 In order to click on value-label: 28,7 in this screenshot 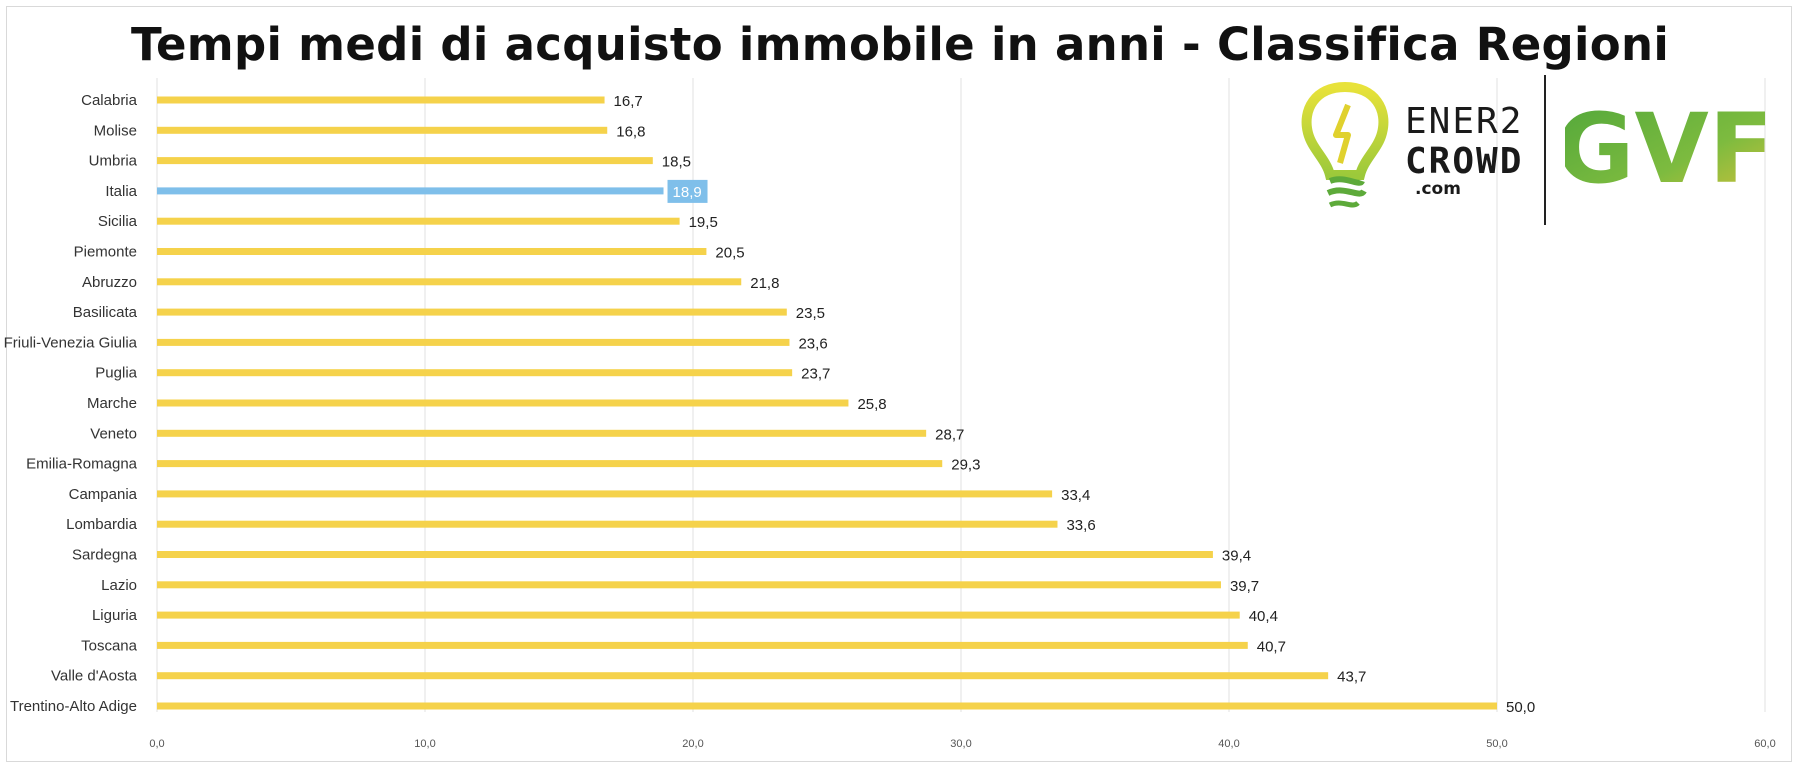, I will do `click(949, 434)`.